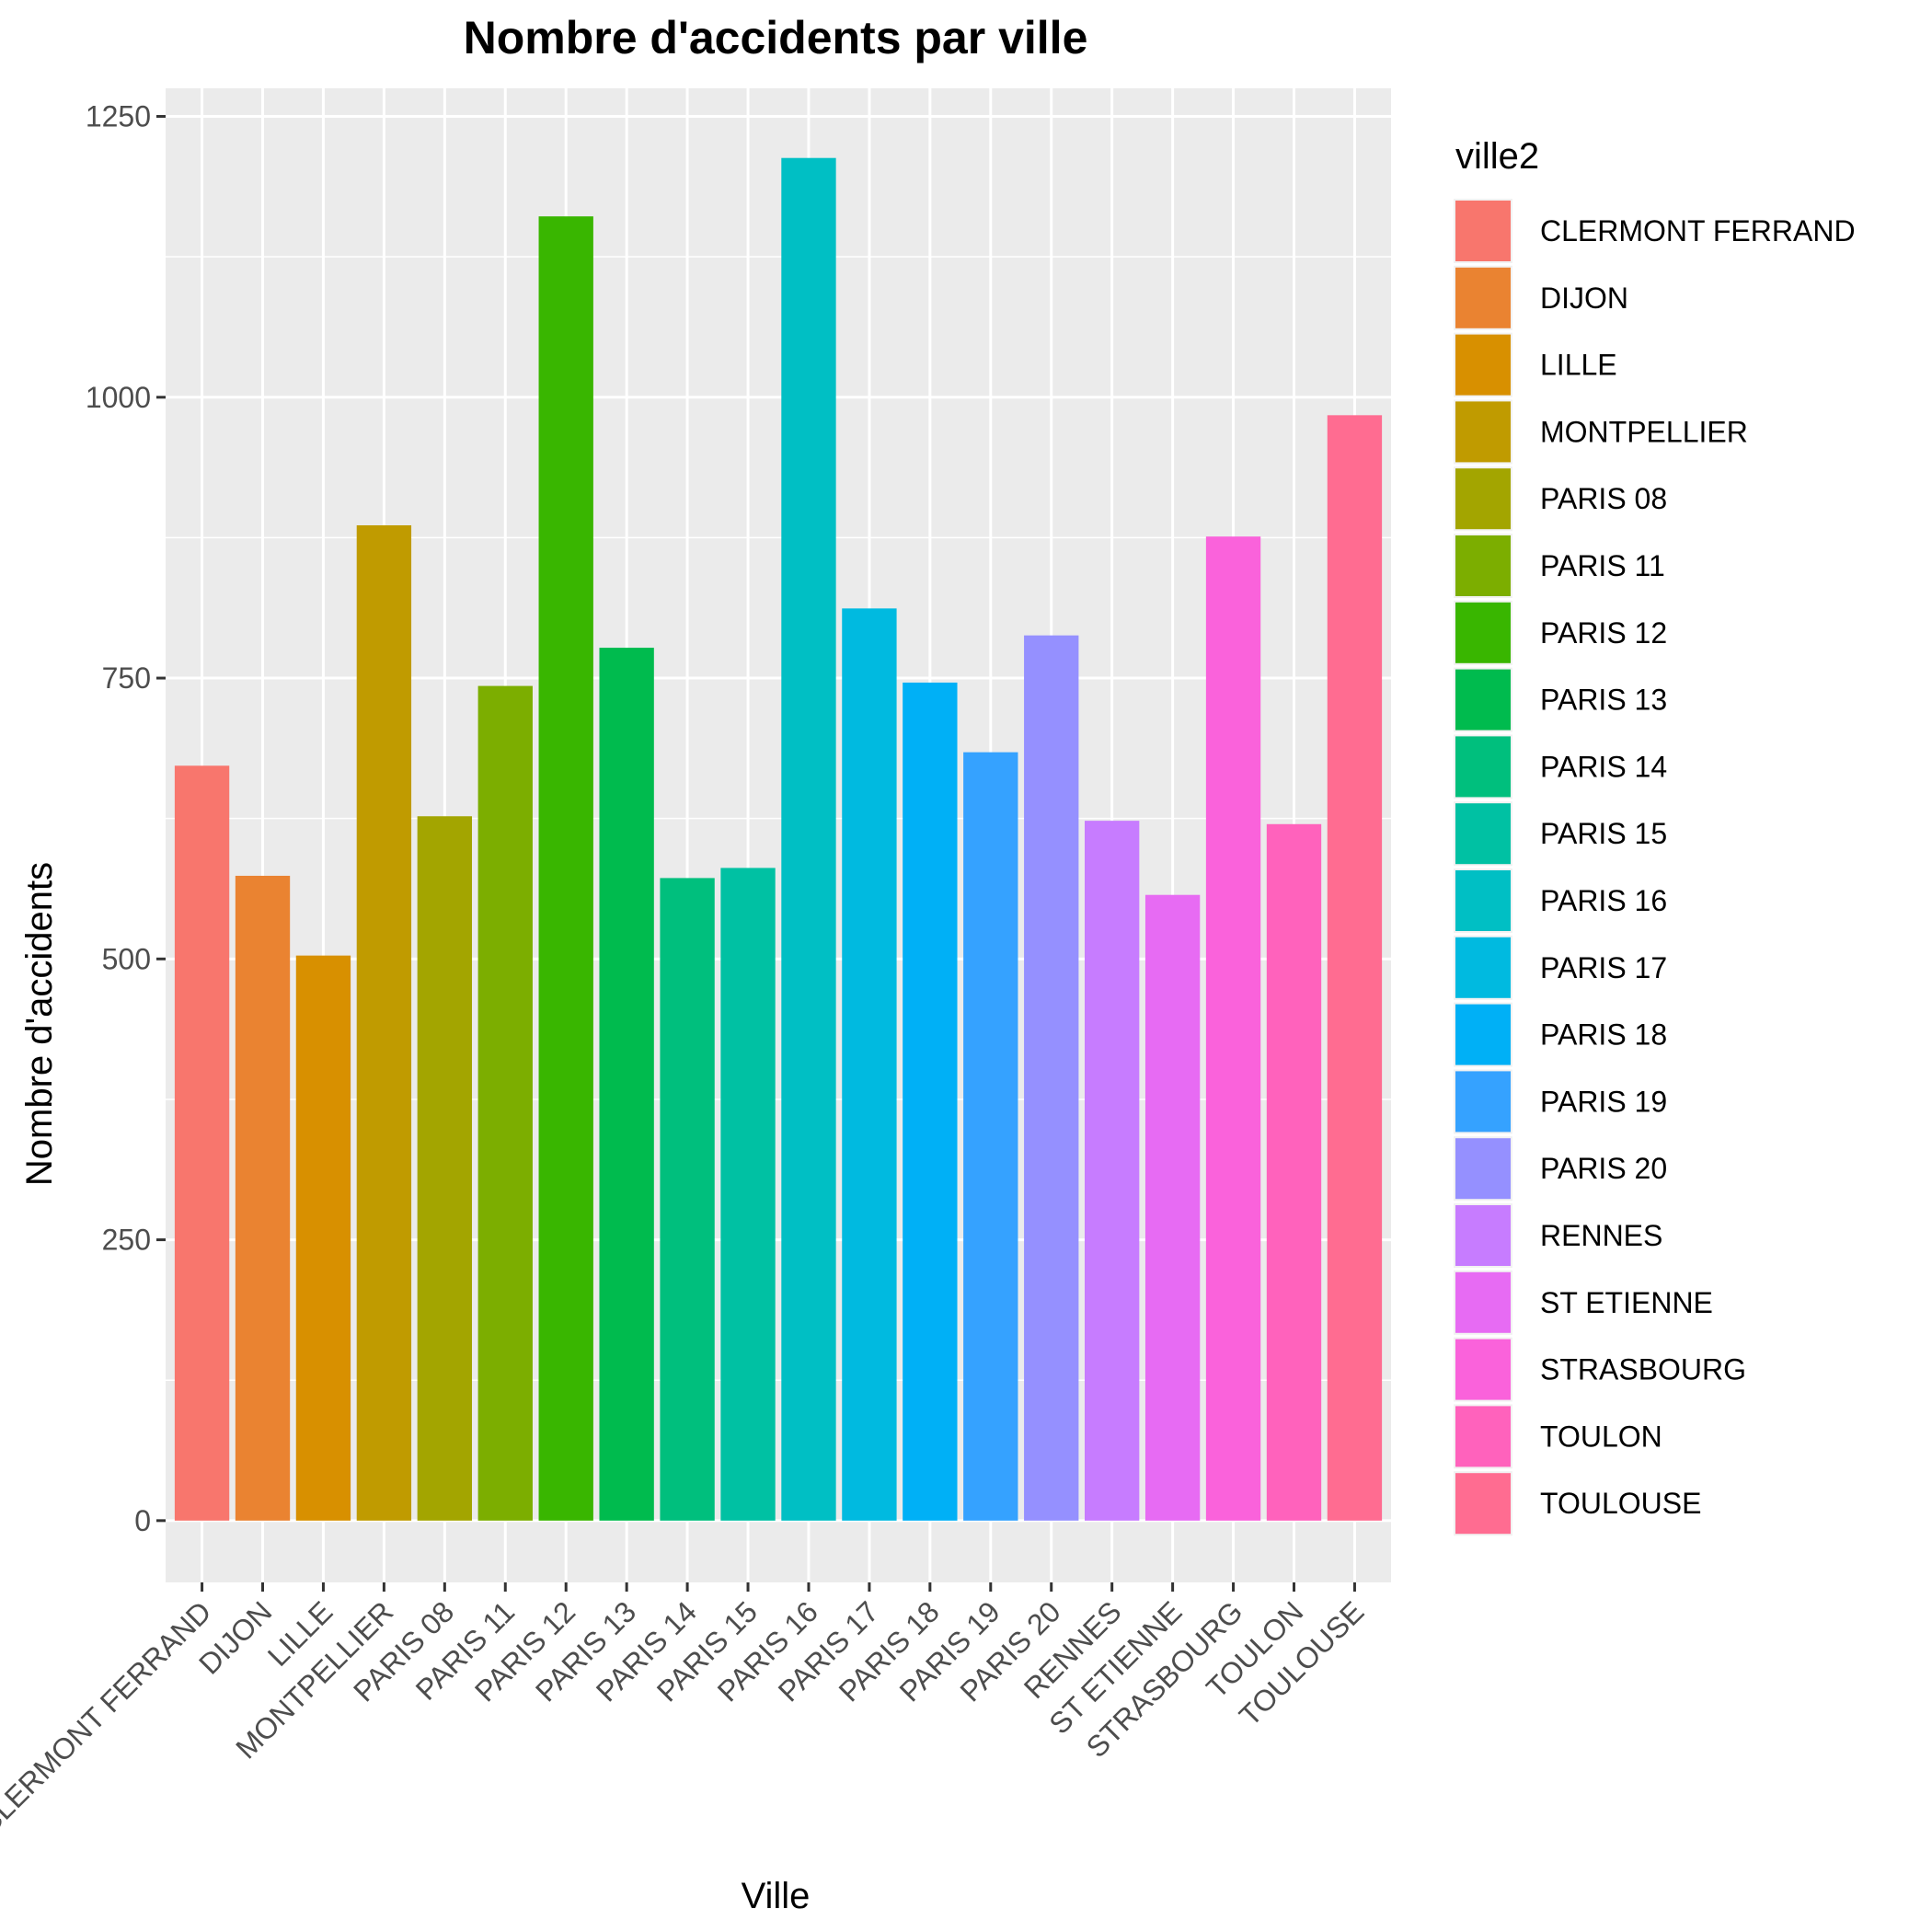 The width and height of the screenshot is (1932, 1932). What do you see at coordinates (776, 37) in the screenshot?
I see `chart-title: Nombre d'accidents par ville` at bounding box center [776, 37].